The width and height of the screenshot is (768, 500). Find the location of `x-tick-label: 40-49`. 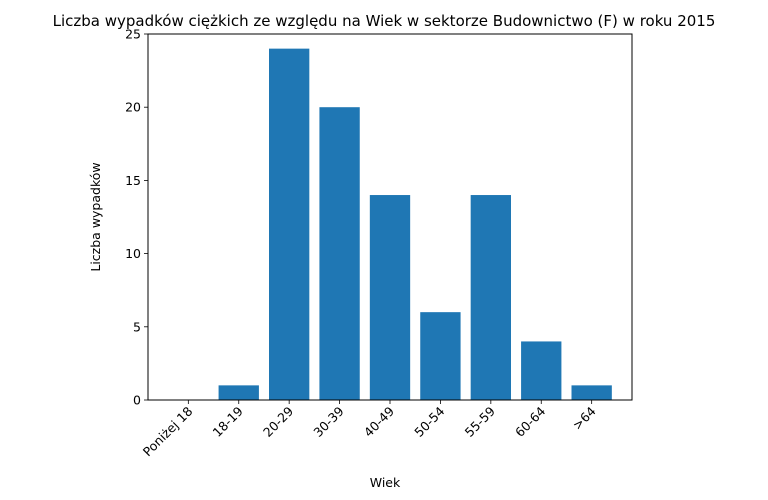

x-tick-label: 40-49 is located at coordinates (379, 421).